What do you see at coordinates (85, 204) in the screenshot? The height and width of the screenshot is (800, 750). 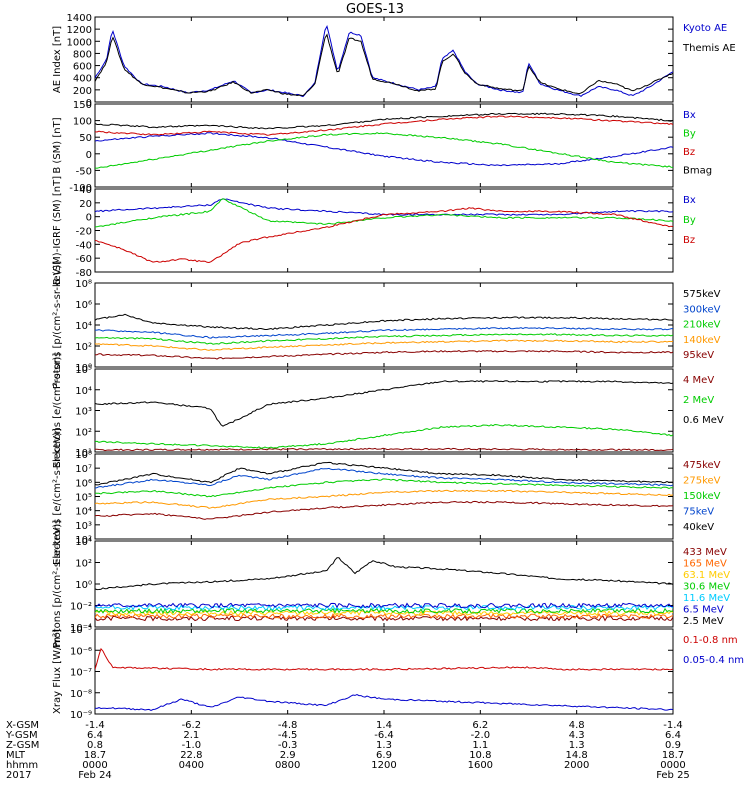 I see `y-tick-label: 20` at bounding box center [85, 204].